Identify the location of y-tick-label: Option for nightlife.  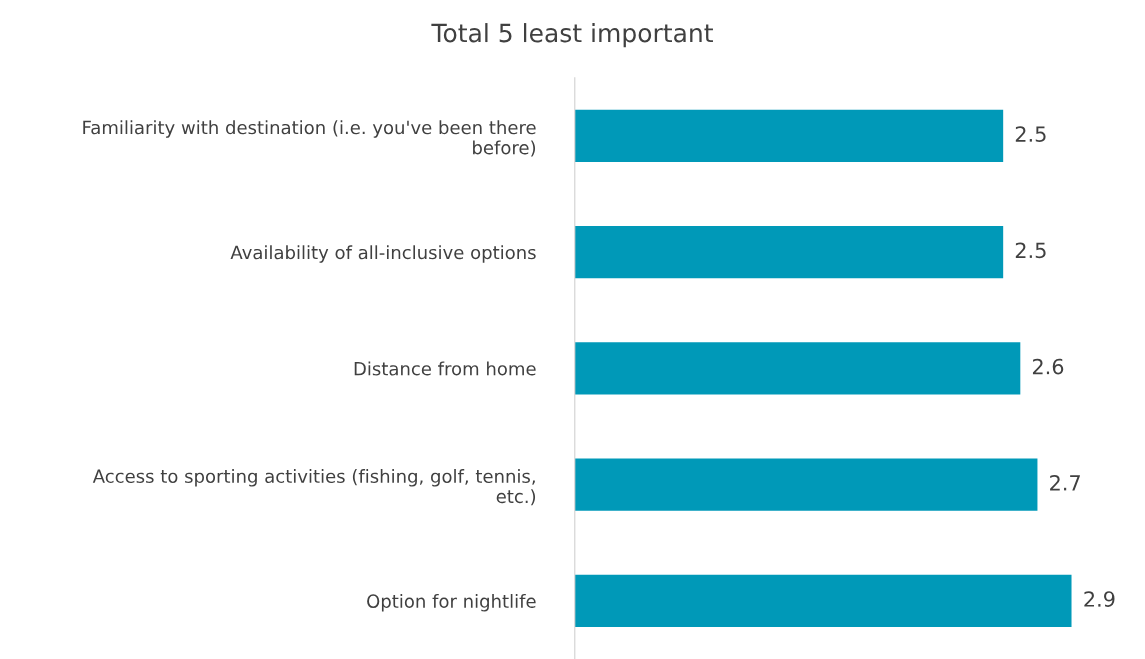
(451, 603).